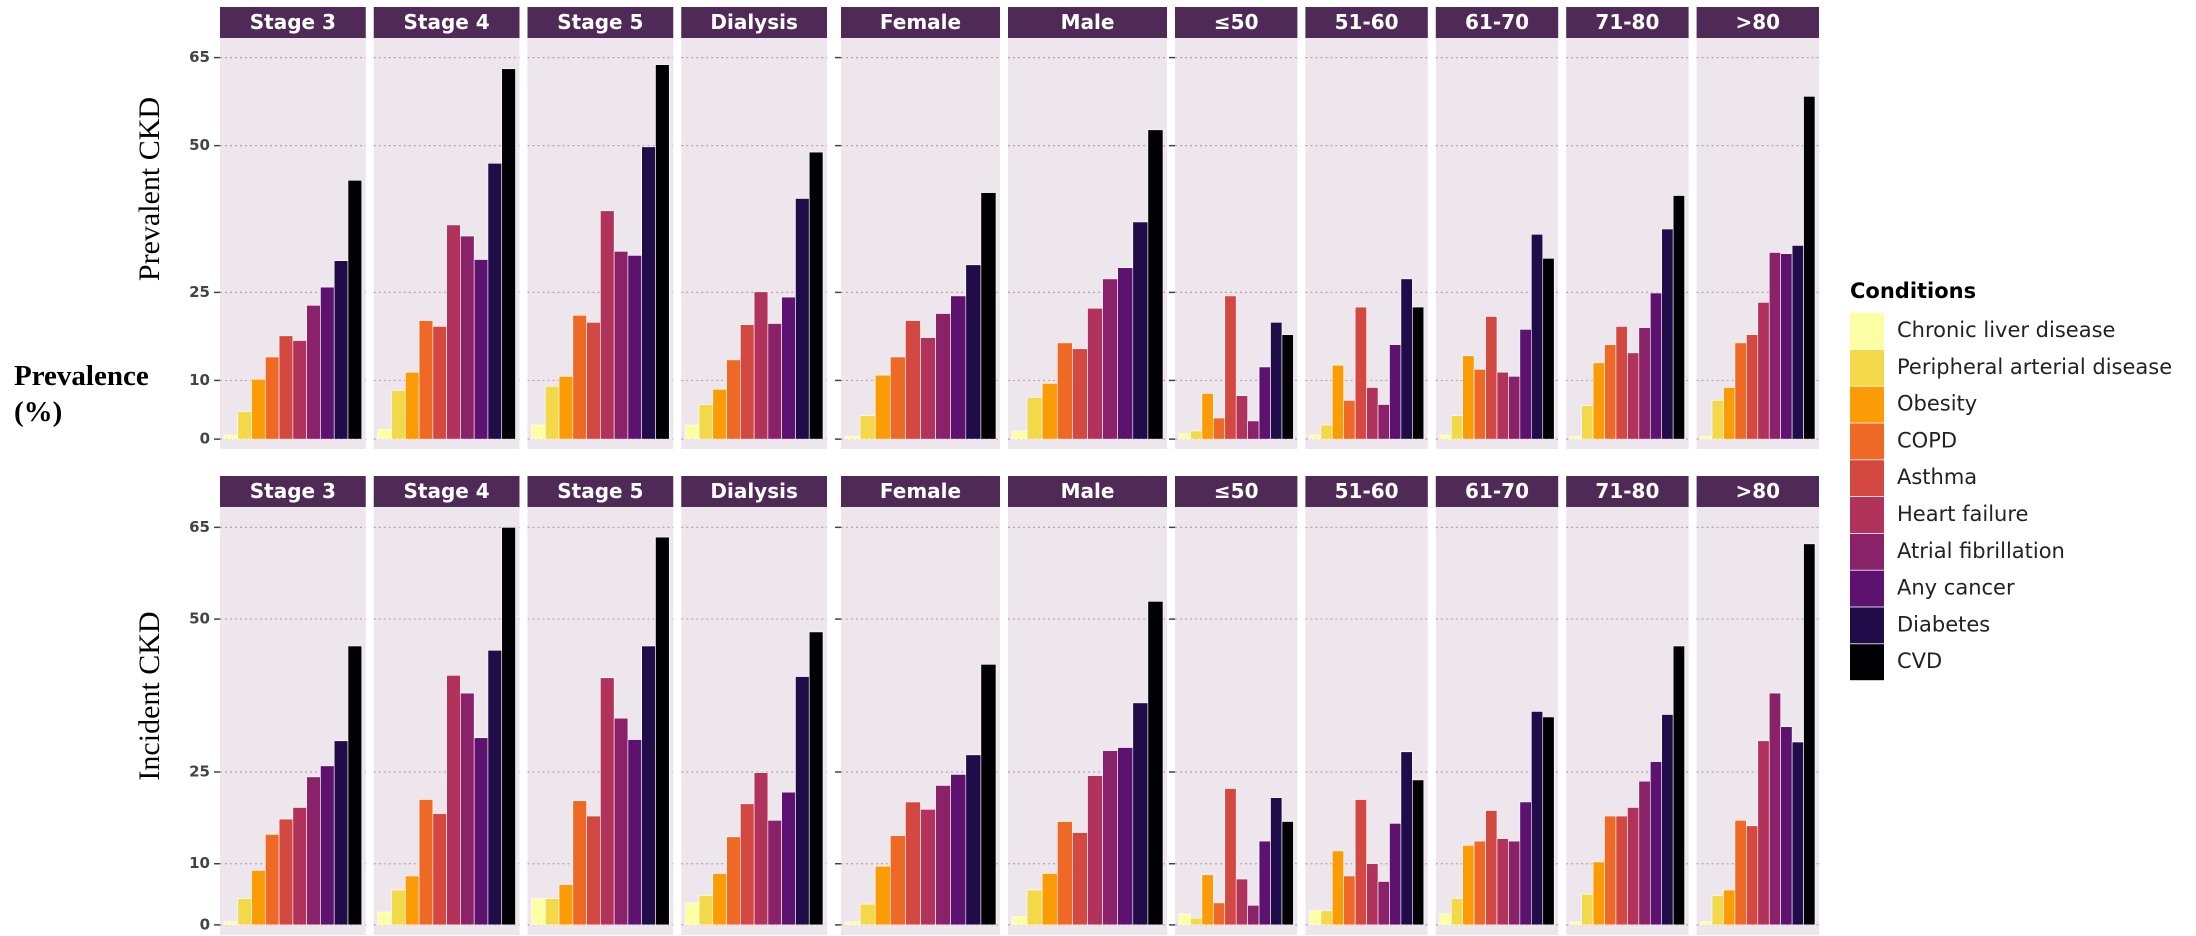 This screenshot has height=936, width=2196. I want to click on legend-title: Conditions, so click(1913, 291).